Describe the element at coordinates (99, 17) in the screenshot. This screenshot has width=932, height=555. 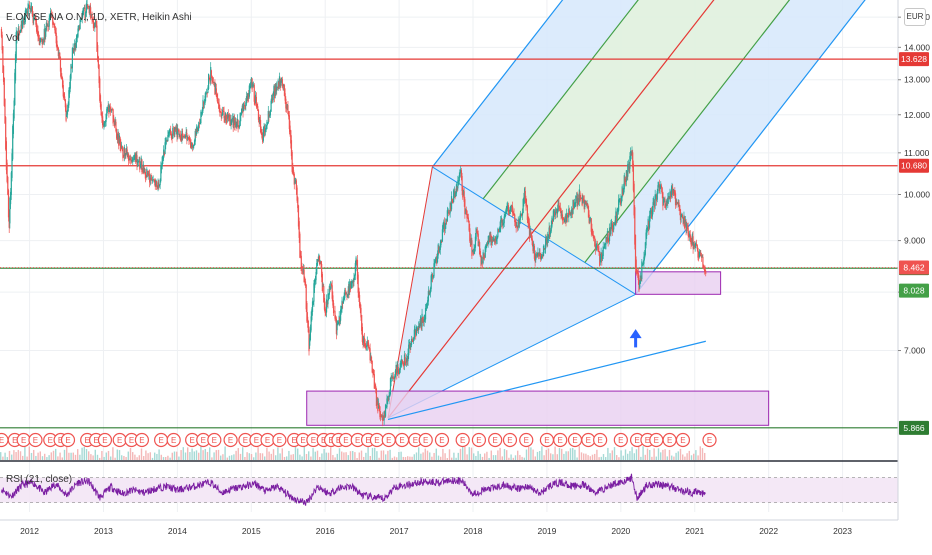
I see `symbol-legend: E.ON SE NA O.N., 1D, XETR, Heikin Ashi` at that location.